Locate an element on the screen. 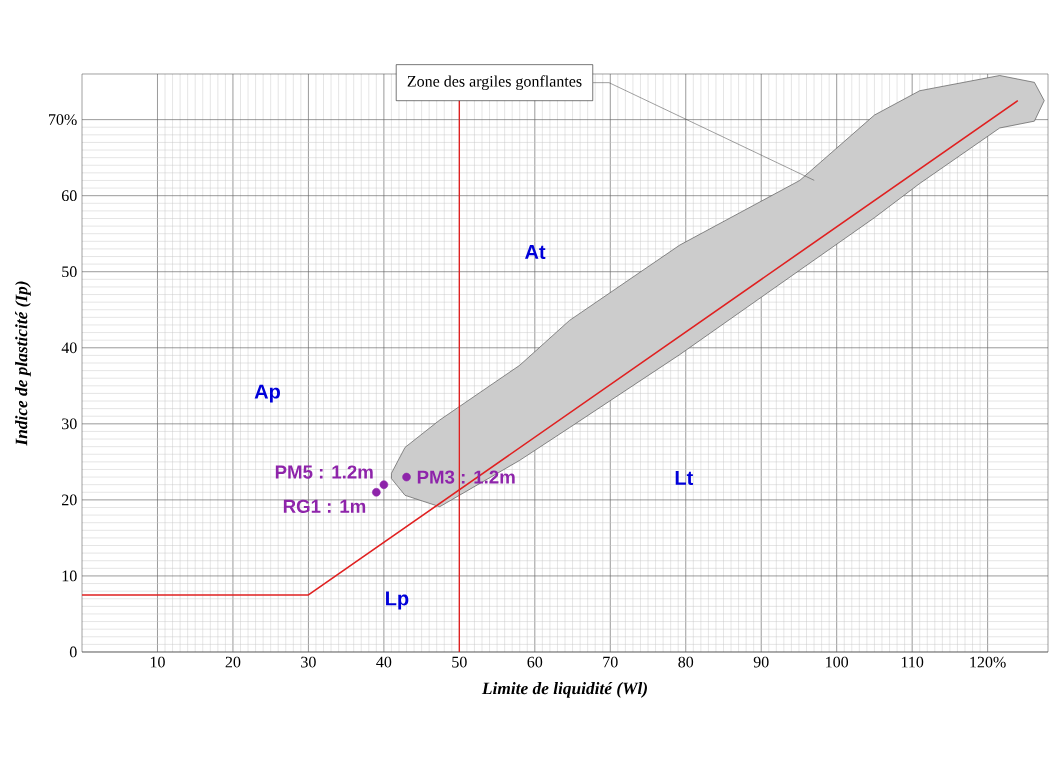 The width and height of the screenshot is (1053, 767). y-tick-label: 70% is located at coordinates (63, 120).